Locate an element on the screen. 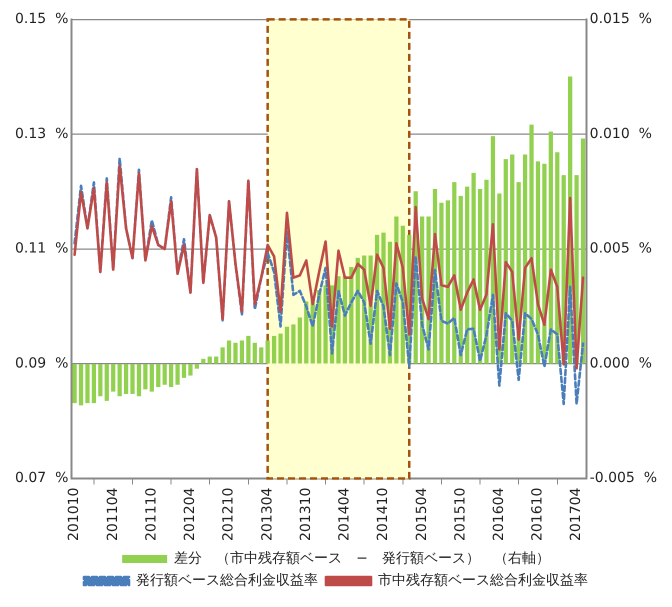 The image size is (672, 607). y-tick-label: 0.11 % is located at coordinates (41, 248).